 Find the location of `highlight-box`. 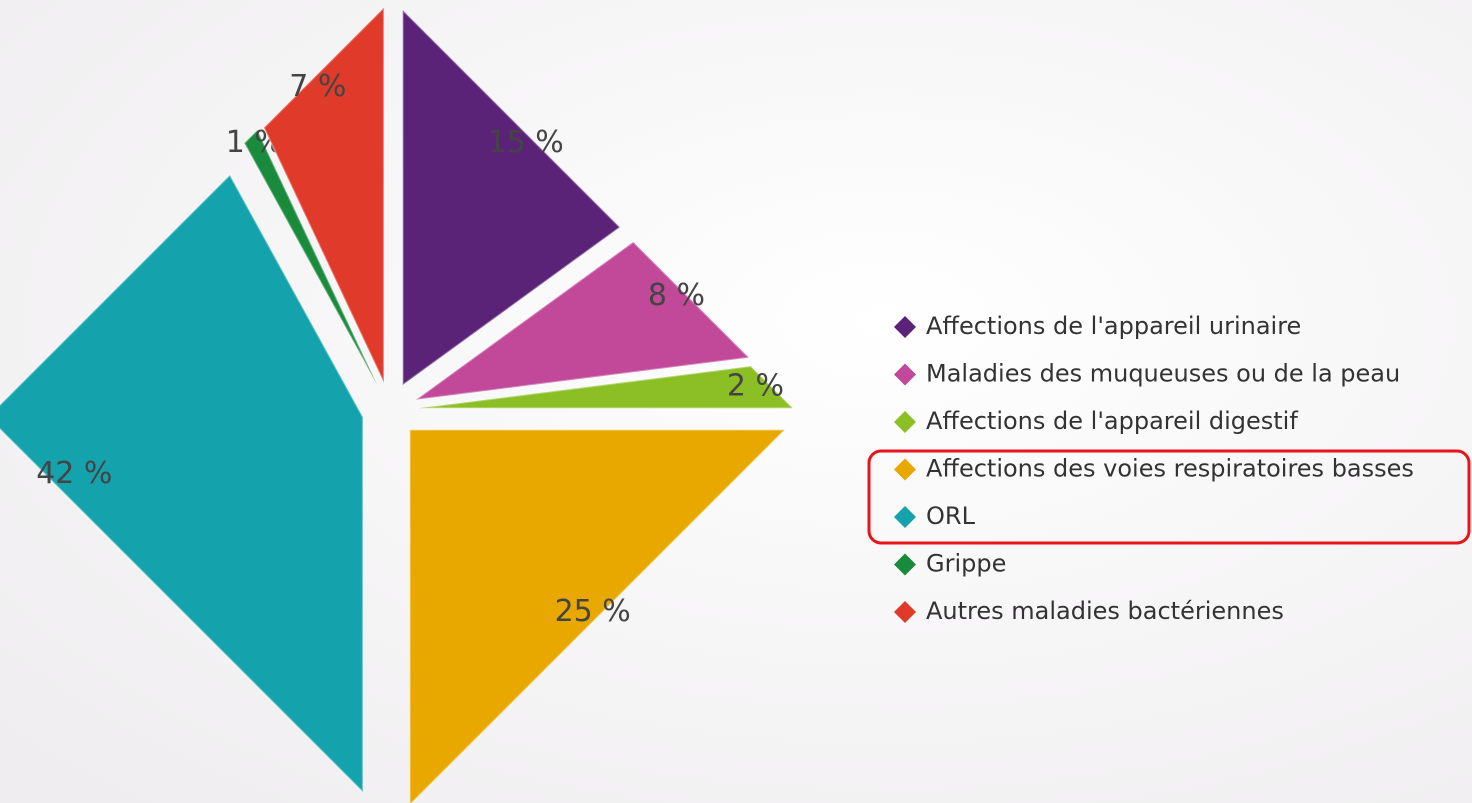

highlight-box is located at coordinates (1169, 497).